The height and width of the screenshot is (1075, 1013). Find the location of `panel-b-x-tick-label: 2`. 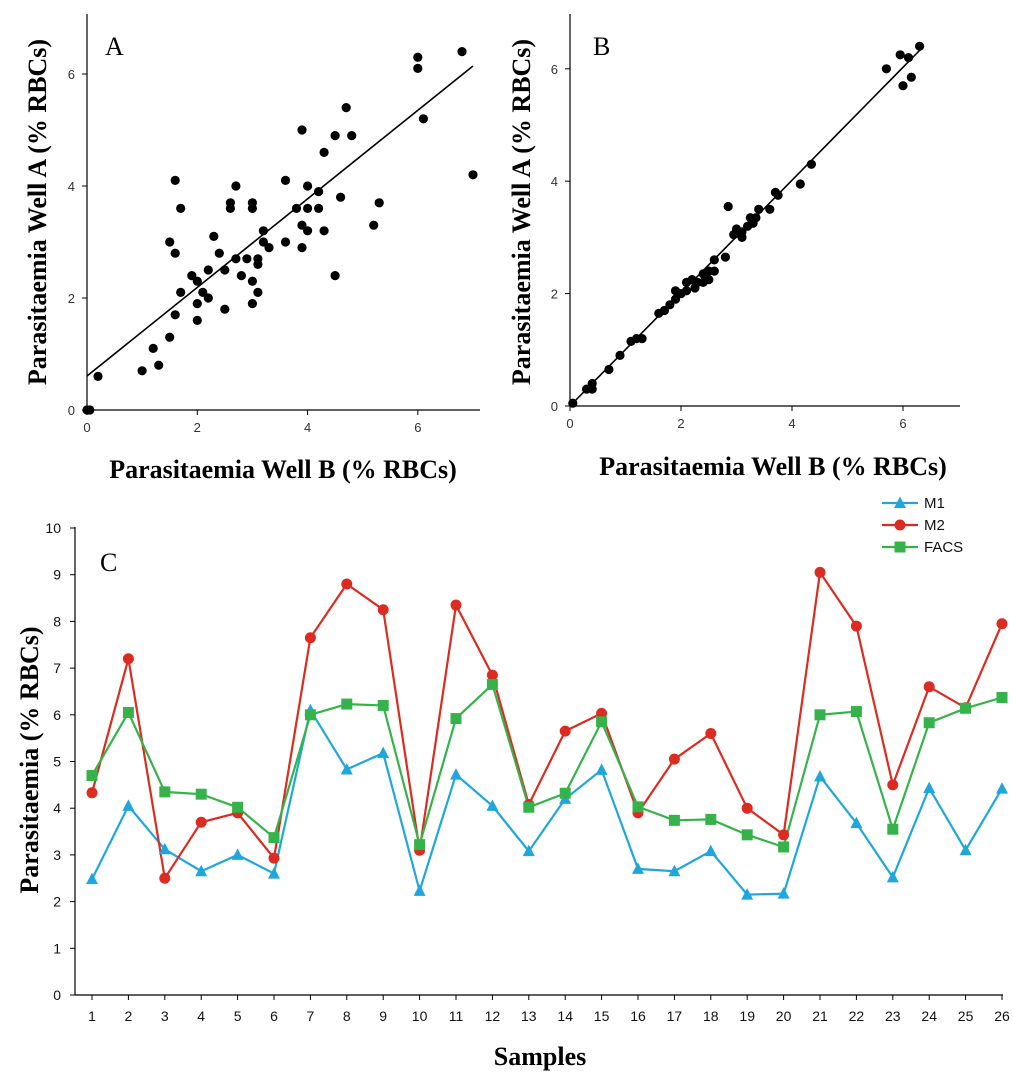

panel-b-x-tick-label: 2 is located at coordinates (680, 423).